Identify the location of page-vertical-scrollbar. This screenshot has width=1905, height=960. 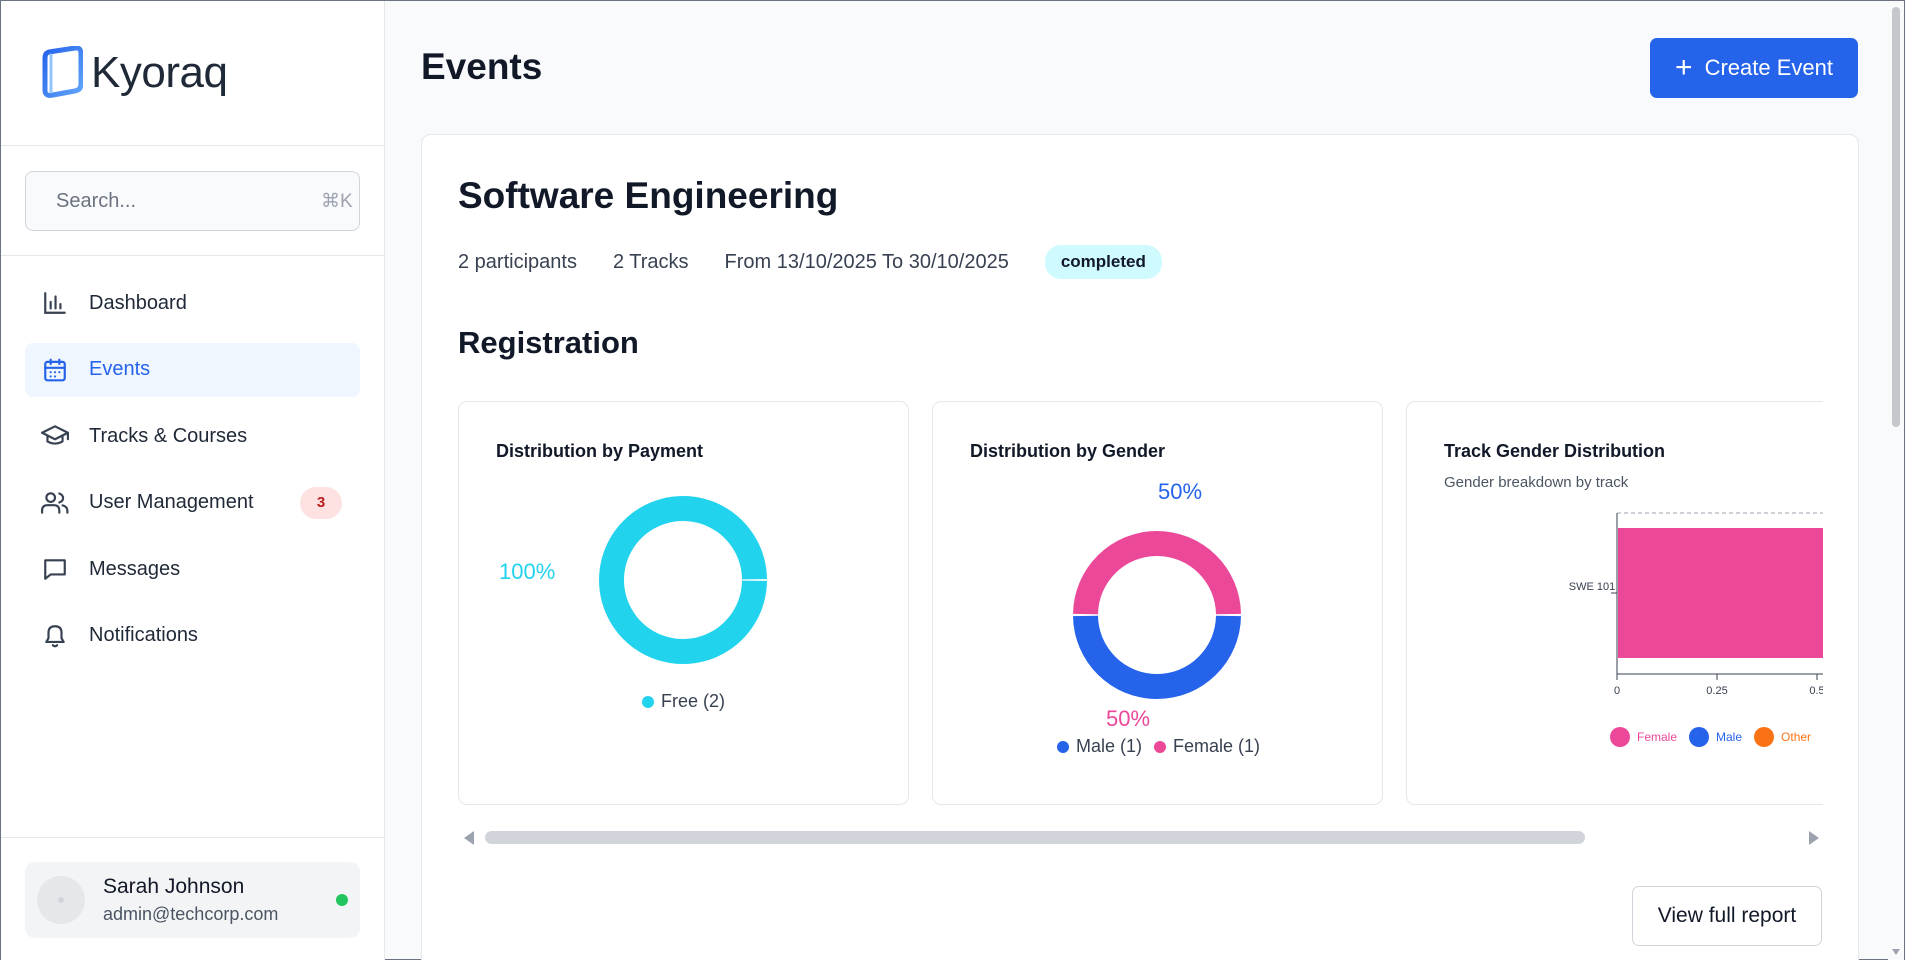
(1896, 480).